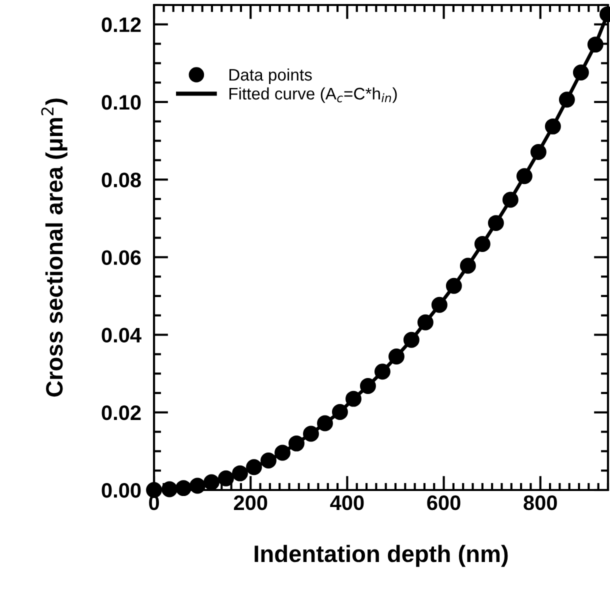 Image resolution: width=610 pixels, height=593 pixels. I want to click on x-tick-label: 600, so click(443, 502).